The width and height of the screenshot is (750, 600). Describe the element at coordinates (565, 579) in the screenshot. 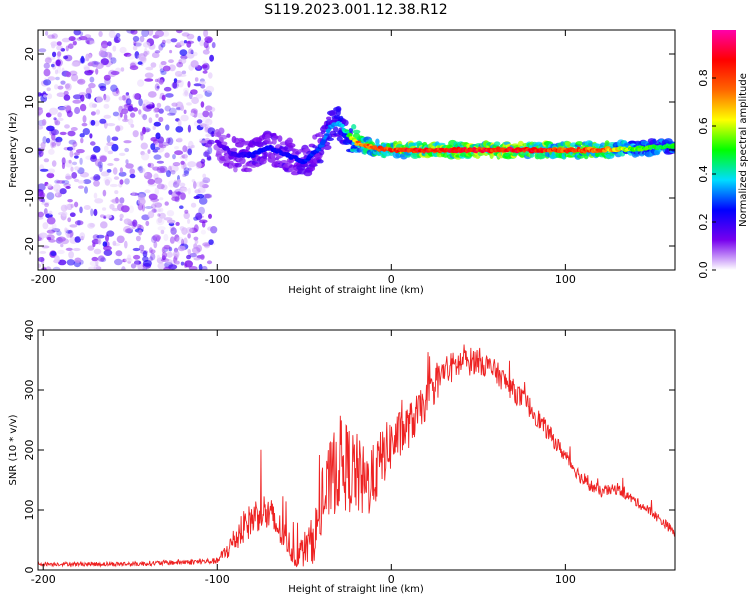

I see `x-tick-label: 100` at that location.